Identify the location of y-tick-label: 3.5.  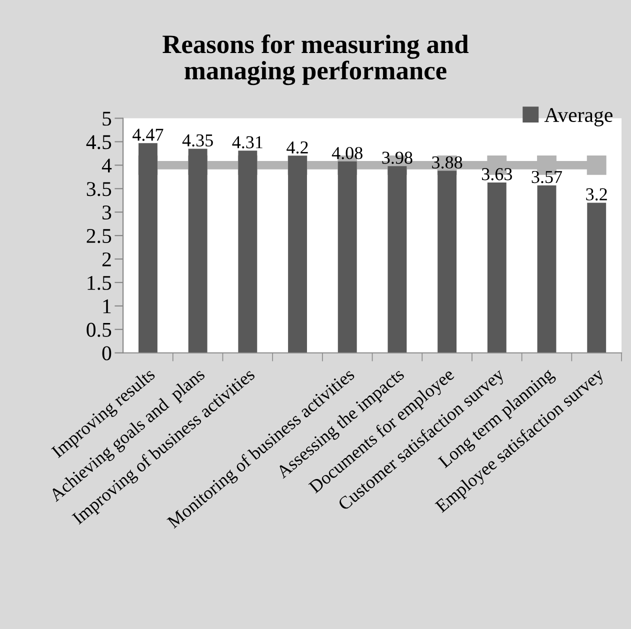
(99, 189).